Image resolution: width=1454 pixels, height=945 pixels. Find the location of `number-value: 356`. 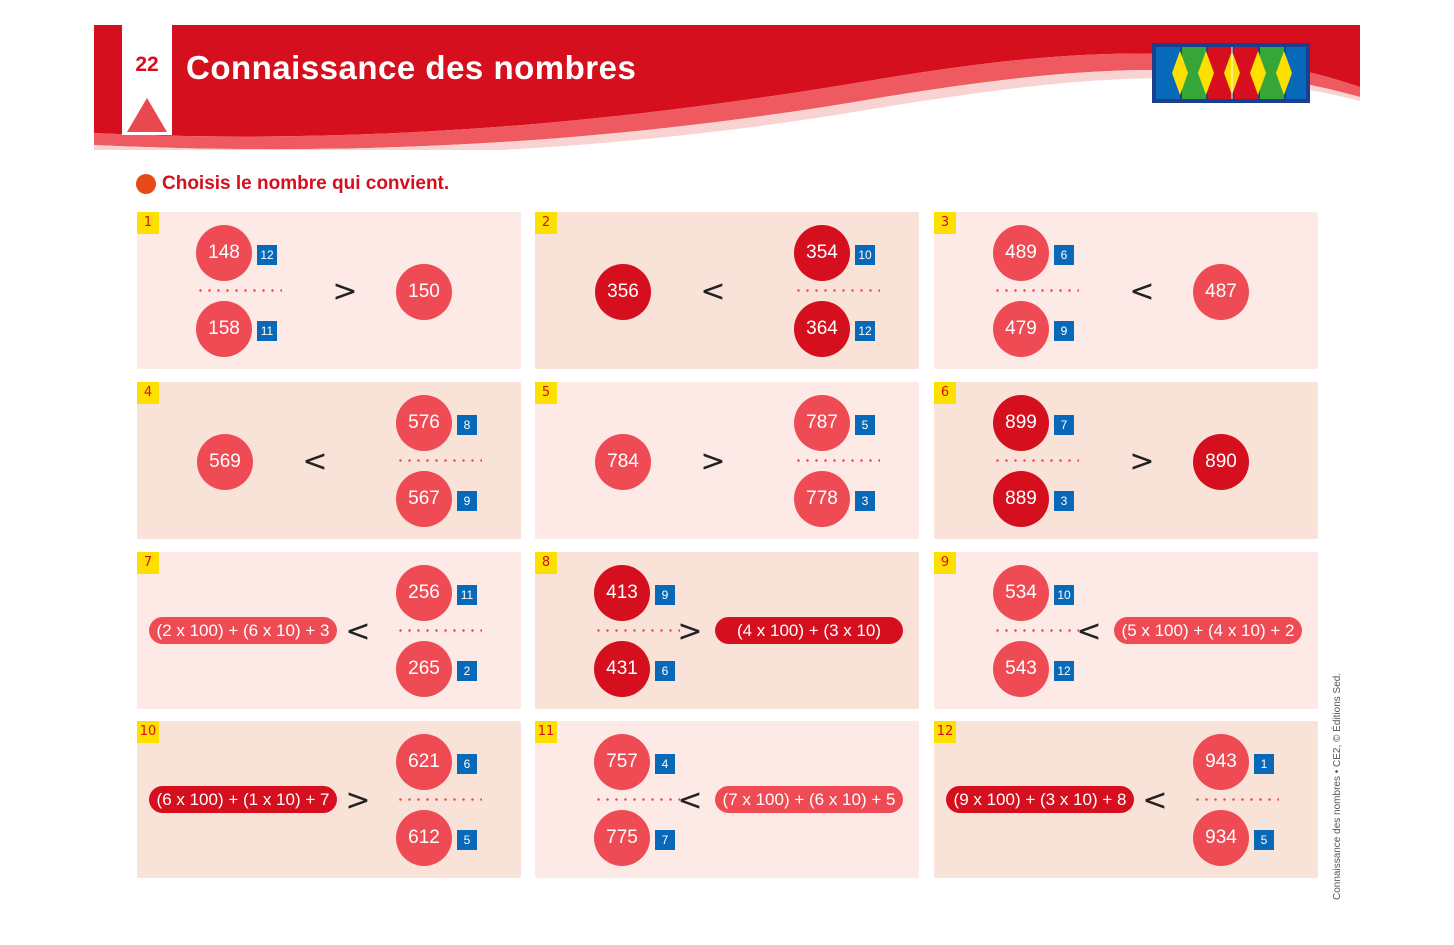

number-value: 356 is located at coordinates (623, 292).